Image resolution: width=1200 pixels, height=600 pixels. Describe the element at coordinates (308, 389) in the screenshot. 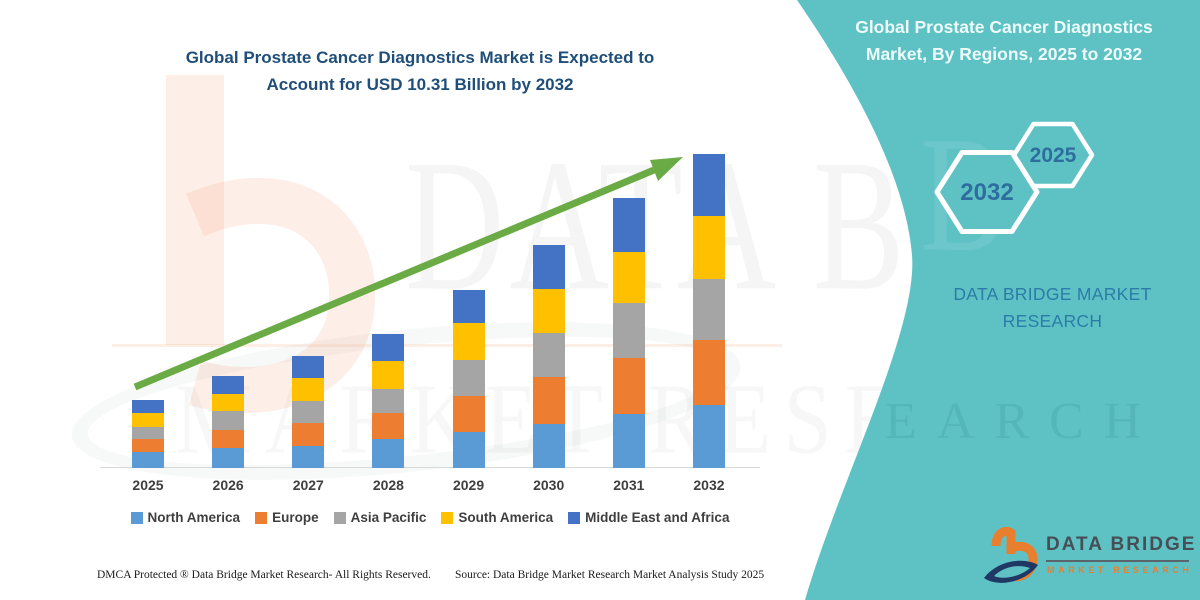

I see `bar-segment-2027-south-america` at that location.